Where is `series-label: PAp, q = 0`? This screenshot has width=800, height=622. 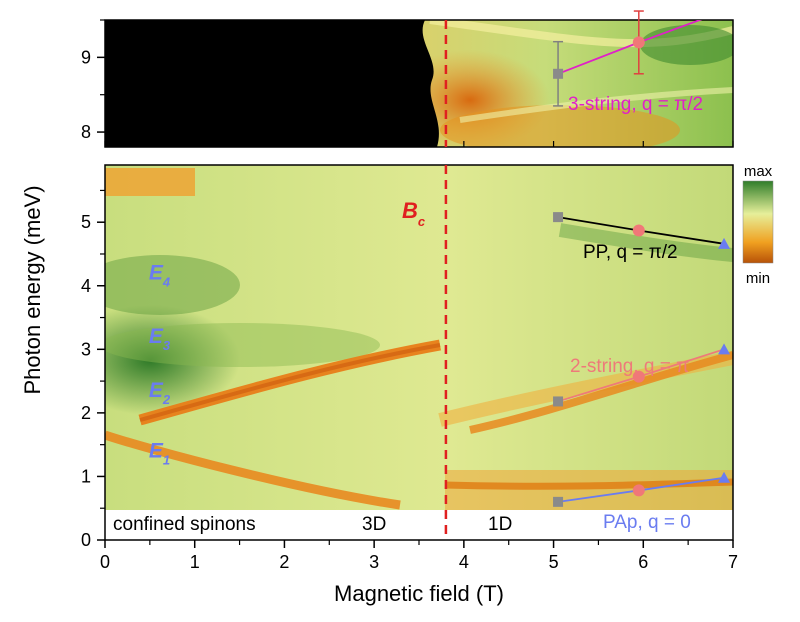
series-label: PAp, q = 0 is located at coordinates (647, 522).